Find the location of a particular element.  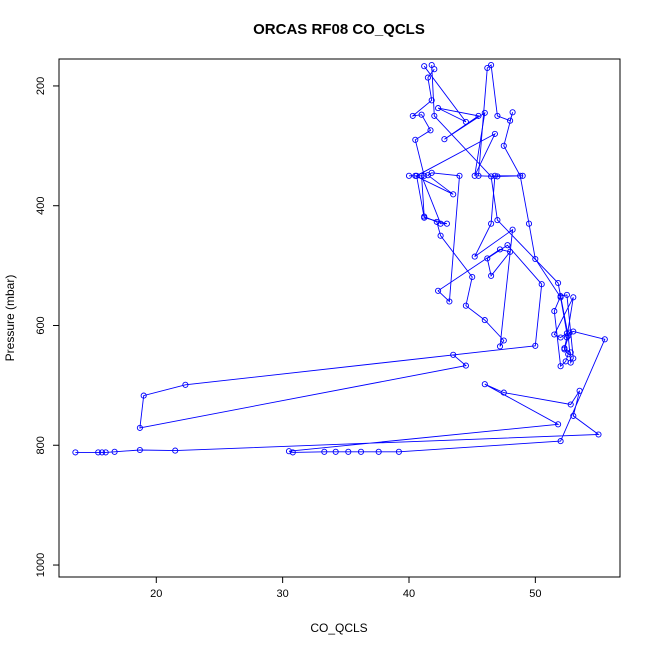

y-tick-label: 400 is located at coordinates (41, 206).